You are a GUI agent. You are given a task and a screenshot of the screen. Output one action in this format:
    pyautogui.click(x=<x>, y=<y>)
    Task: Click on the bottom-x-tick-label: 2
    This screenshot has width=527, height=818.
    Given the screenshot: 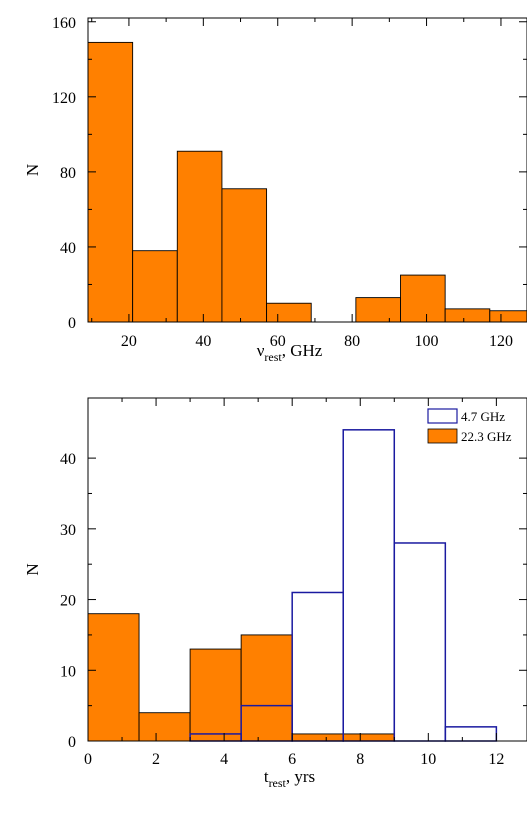 What is the action you would take?
    pyautogui.click(x=156, y=759)
    